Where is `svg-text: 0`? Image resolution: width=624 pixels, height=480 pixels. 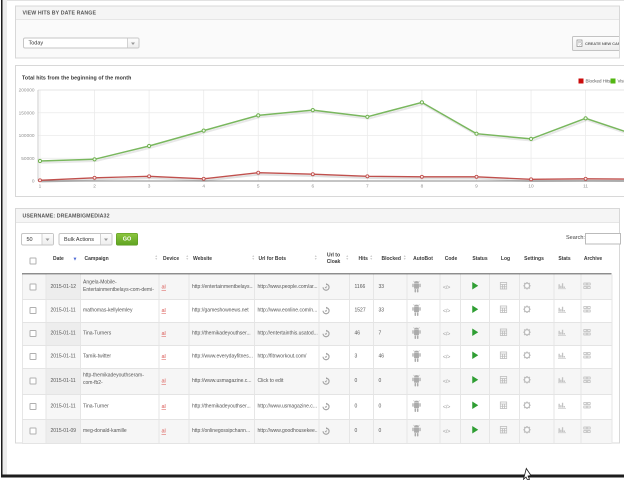
svg-text: 0 is located at coordinates (33, 182).